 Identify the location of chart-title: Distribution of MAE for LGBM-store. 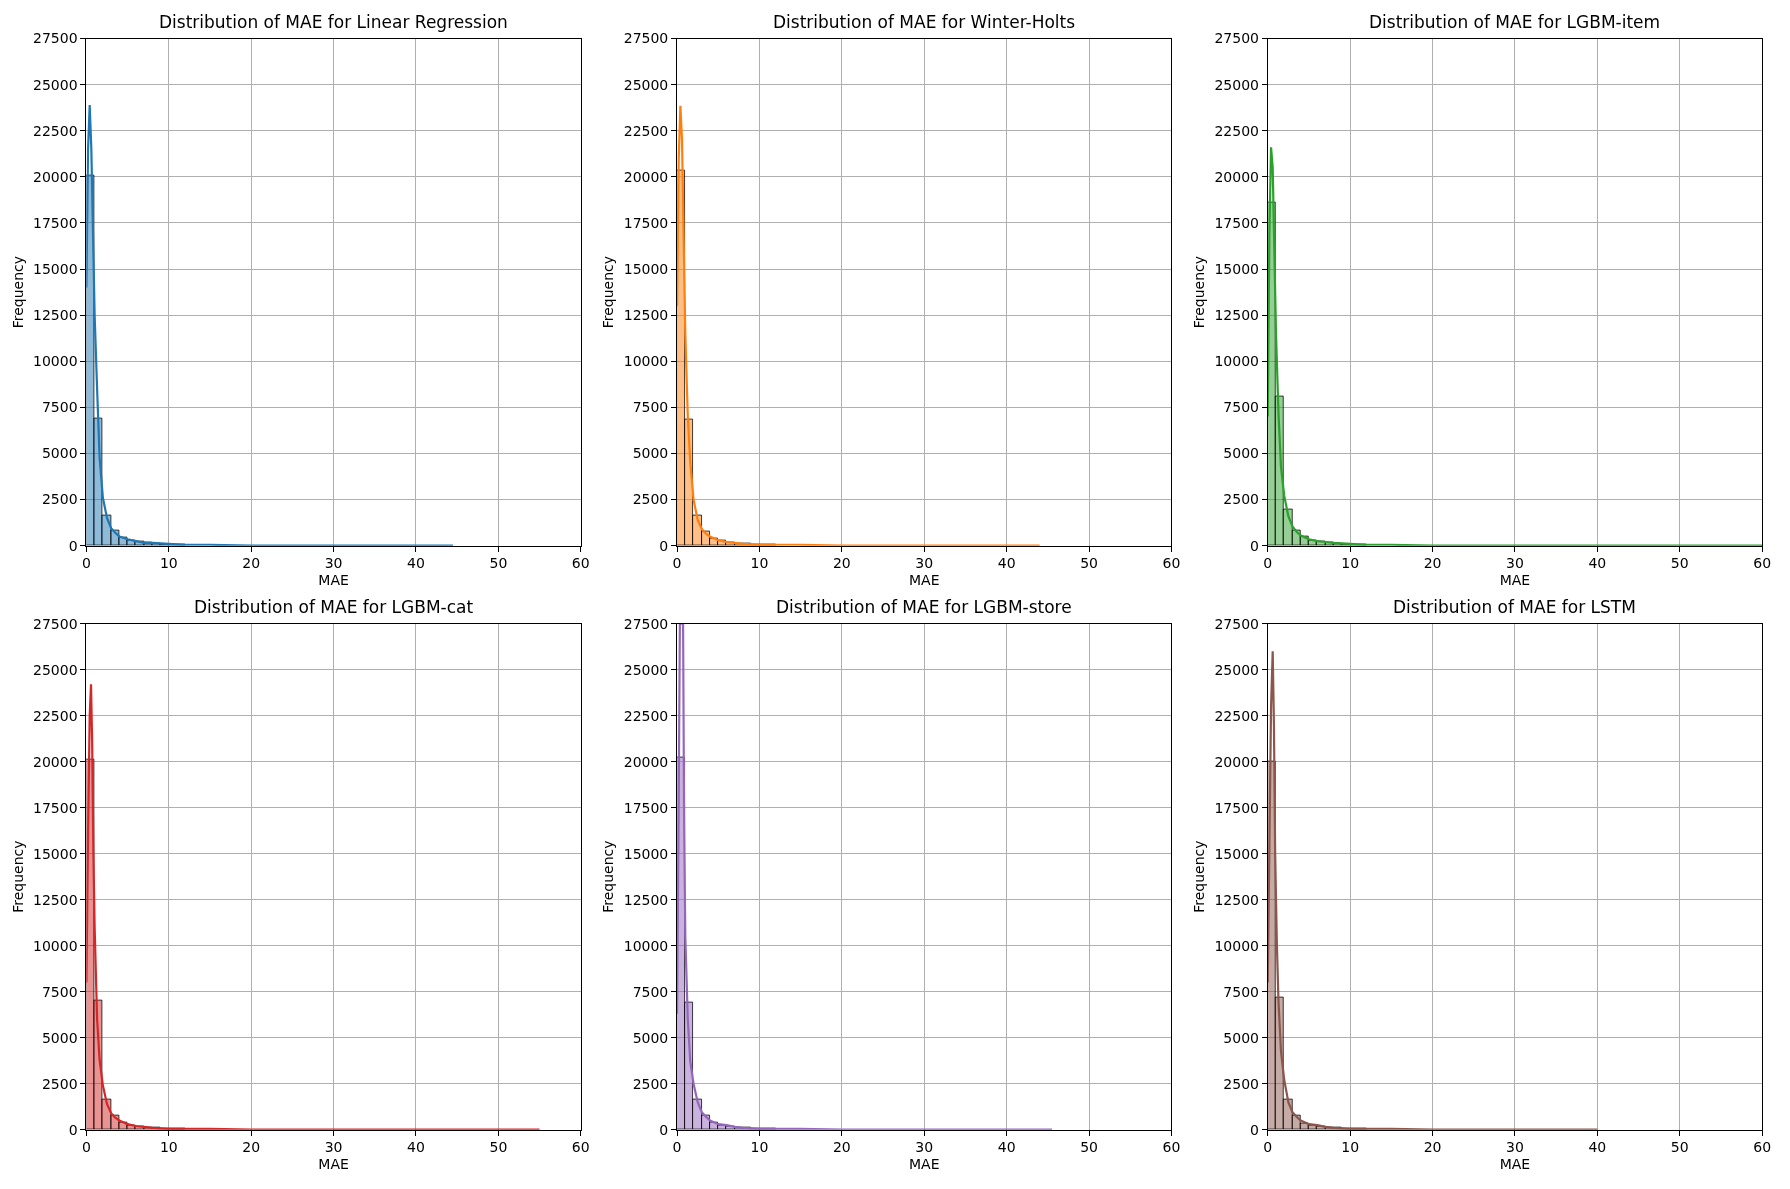
(924, 607).